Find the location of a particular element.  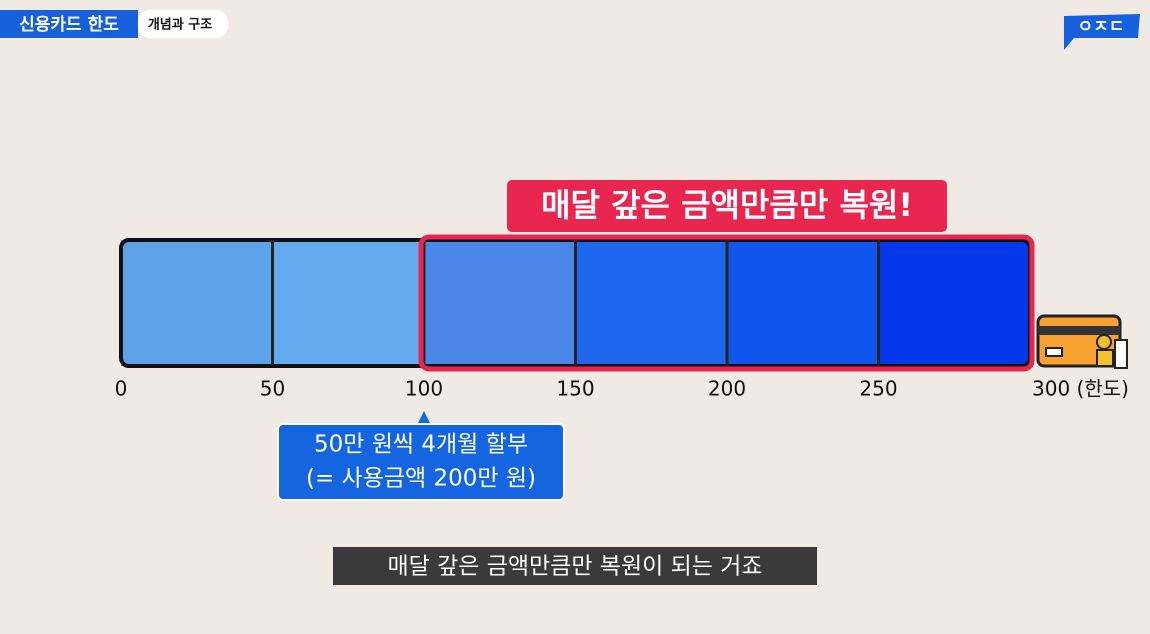

logo: ㅇㅈㄷ is located at coordinates (1101, 27).